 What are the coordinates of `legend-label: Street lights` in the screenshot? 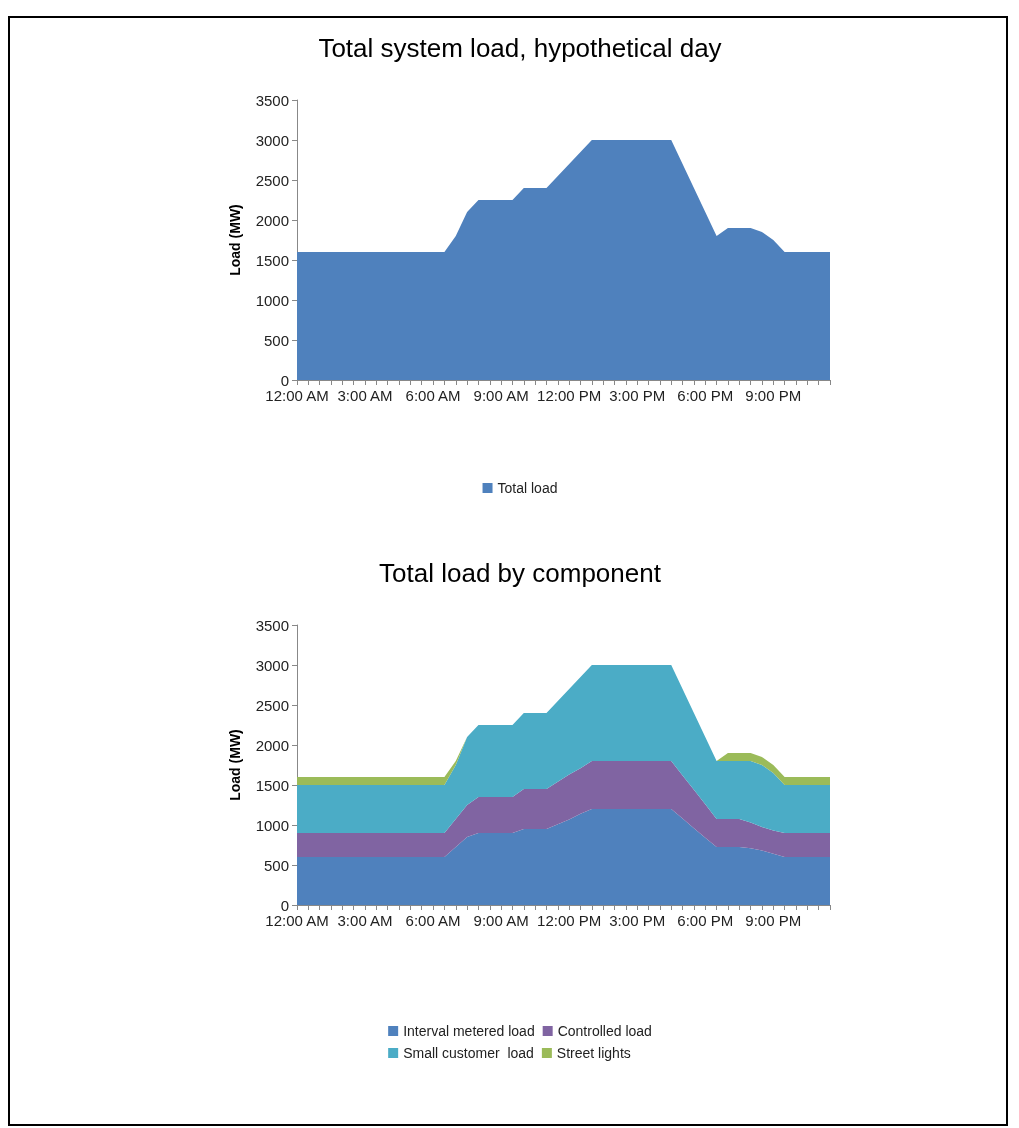 It's located at (593, 1053).